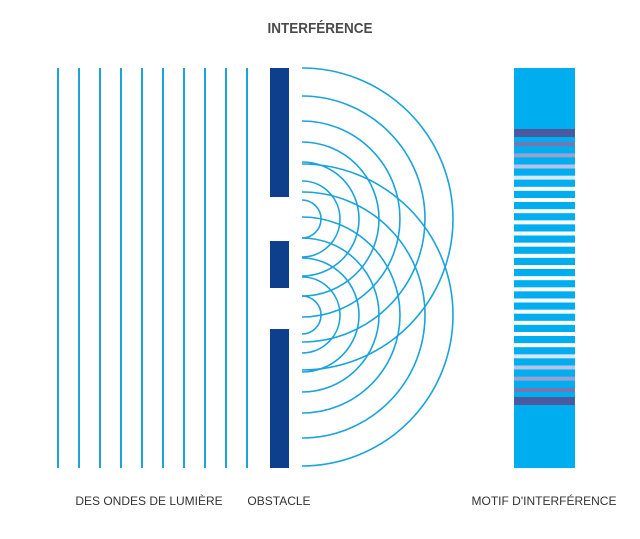 The width and height of the screenshot is (640, 539). Describe the element at coordinates (149, 501) in the screenshot. I see `label-light-waves: DES ONDES DE LUMIÈRE` at that location.